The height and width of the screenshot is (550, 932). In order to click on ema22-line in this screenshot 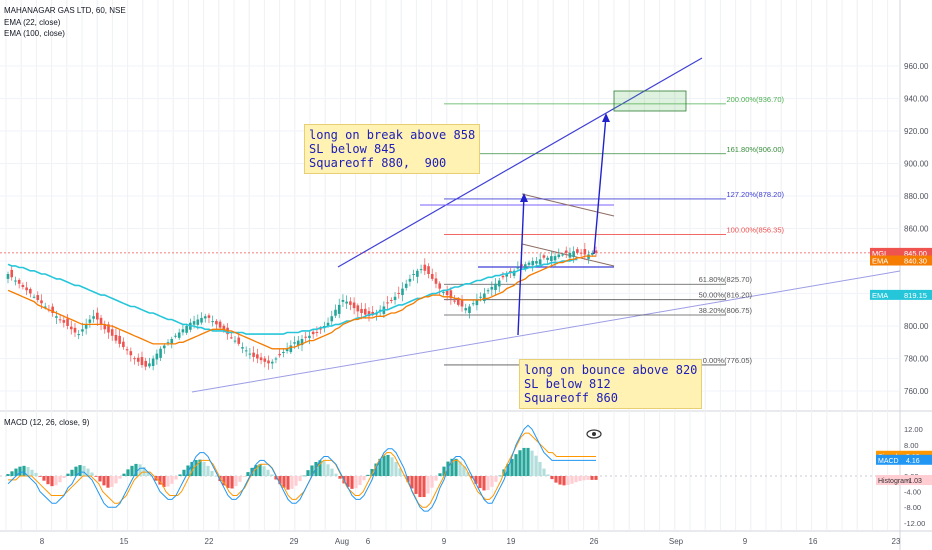, I will do `click(301, 302)`.